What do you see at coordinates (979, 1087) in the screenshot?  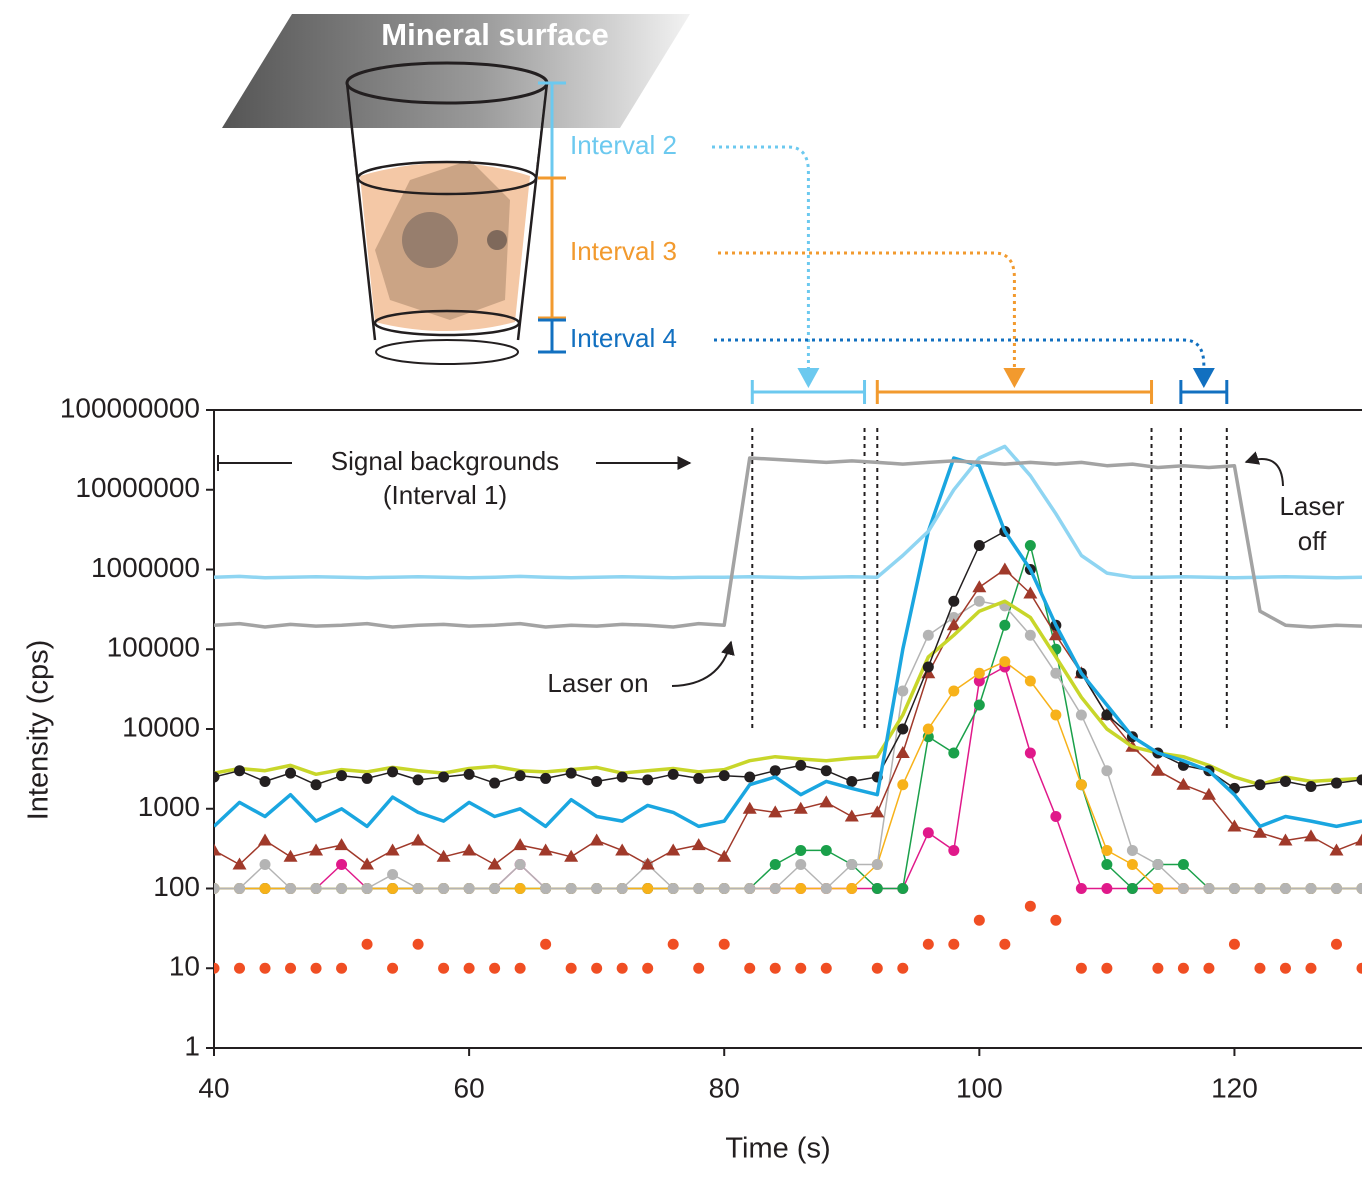 I see `x-tick-label: 100` at bounding box center [979, 1087].